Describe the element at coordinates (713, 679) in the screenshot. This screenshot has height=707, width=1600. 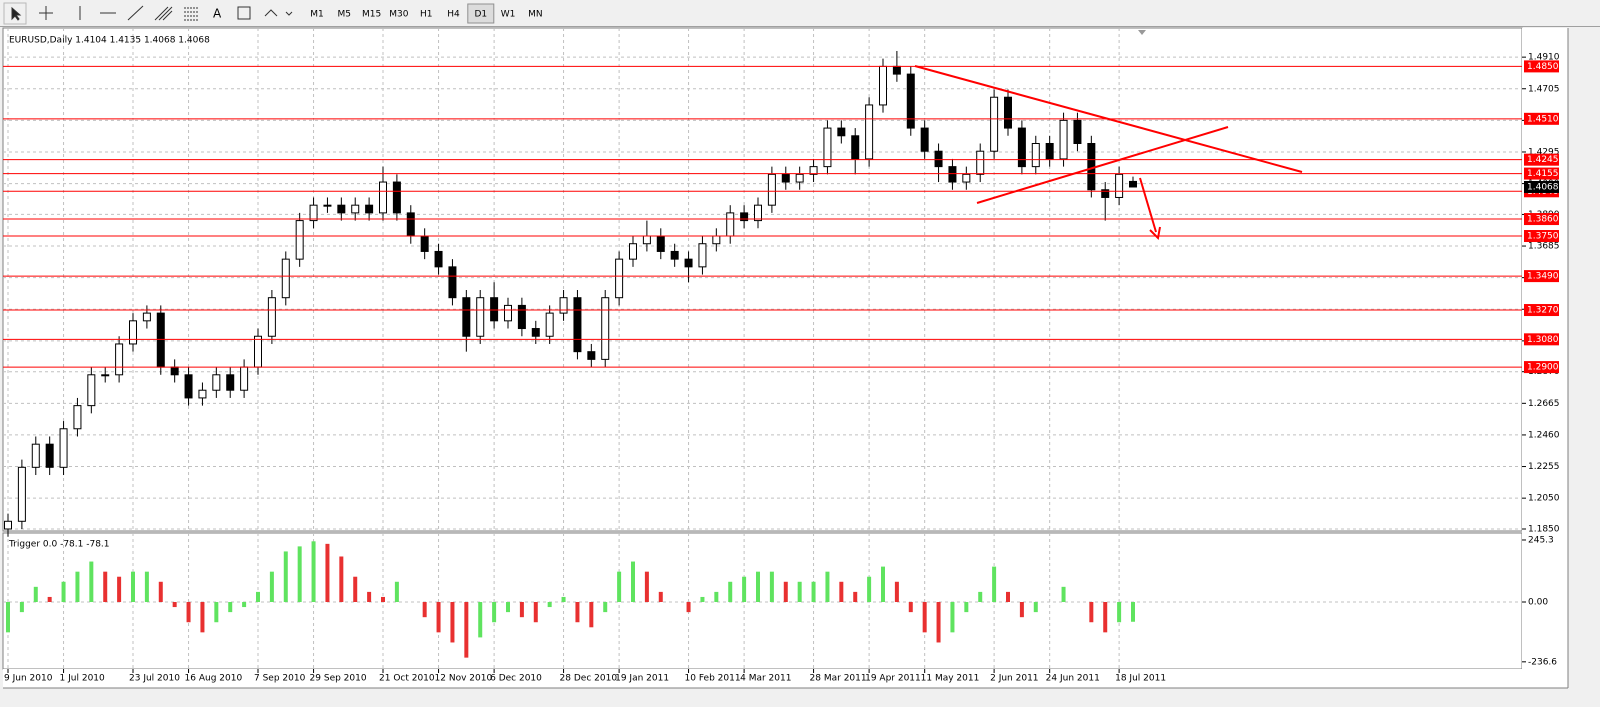
I see `x-tick-label: 10 Feb 2011` at that location.